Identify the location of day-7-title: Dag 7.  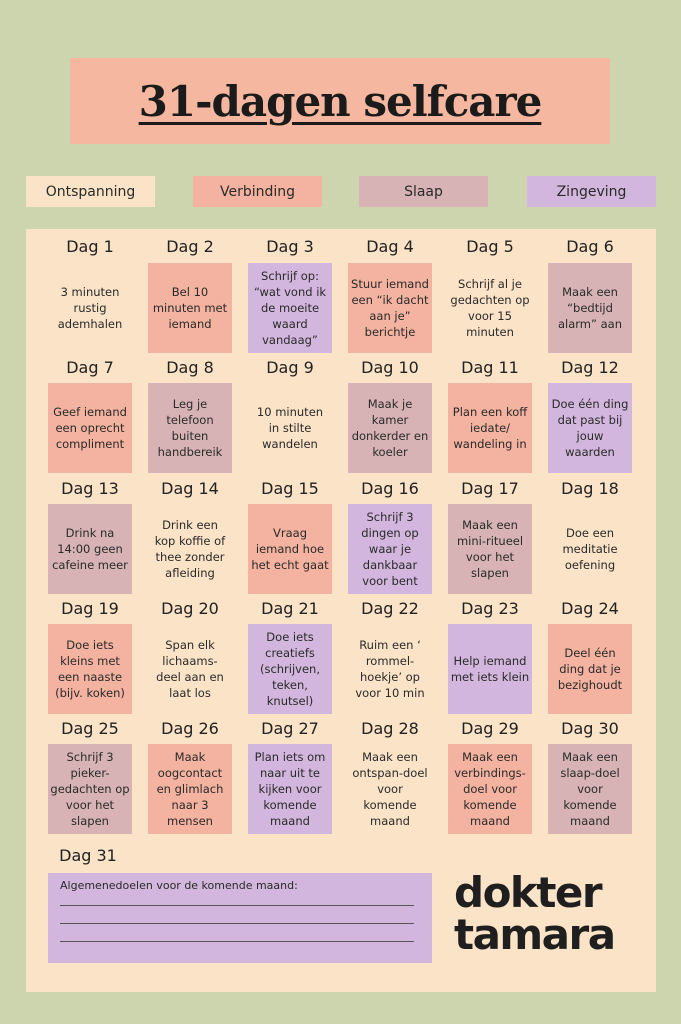
(90, 367).